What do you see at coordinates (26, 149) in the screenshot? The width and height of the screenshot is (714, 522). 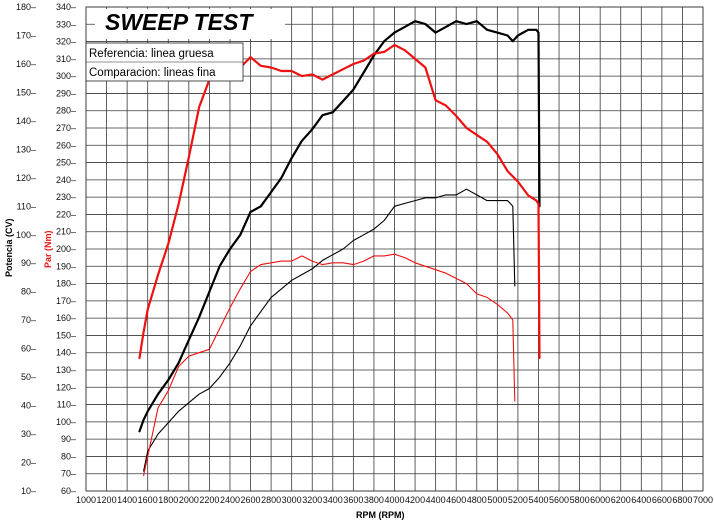 I see `power-tick-label: 130–` at bounding box center [26, 149].